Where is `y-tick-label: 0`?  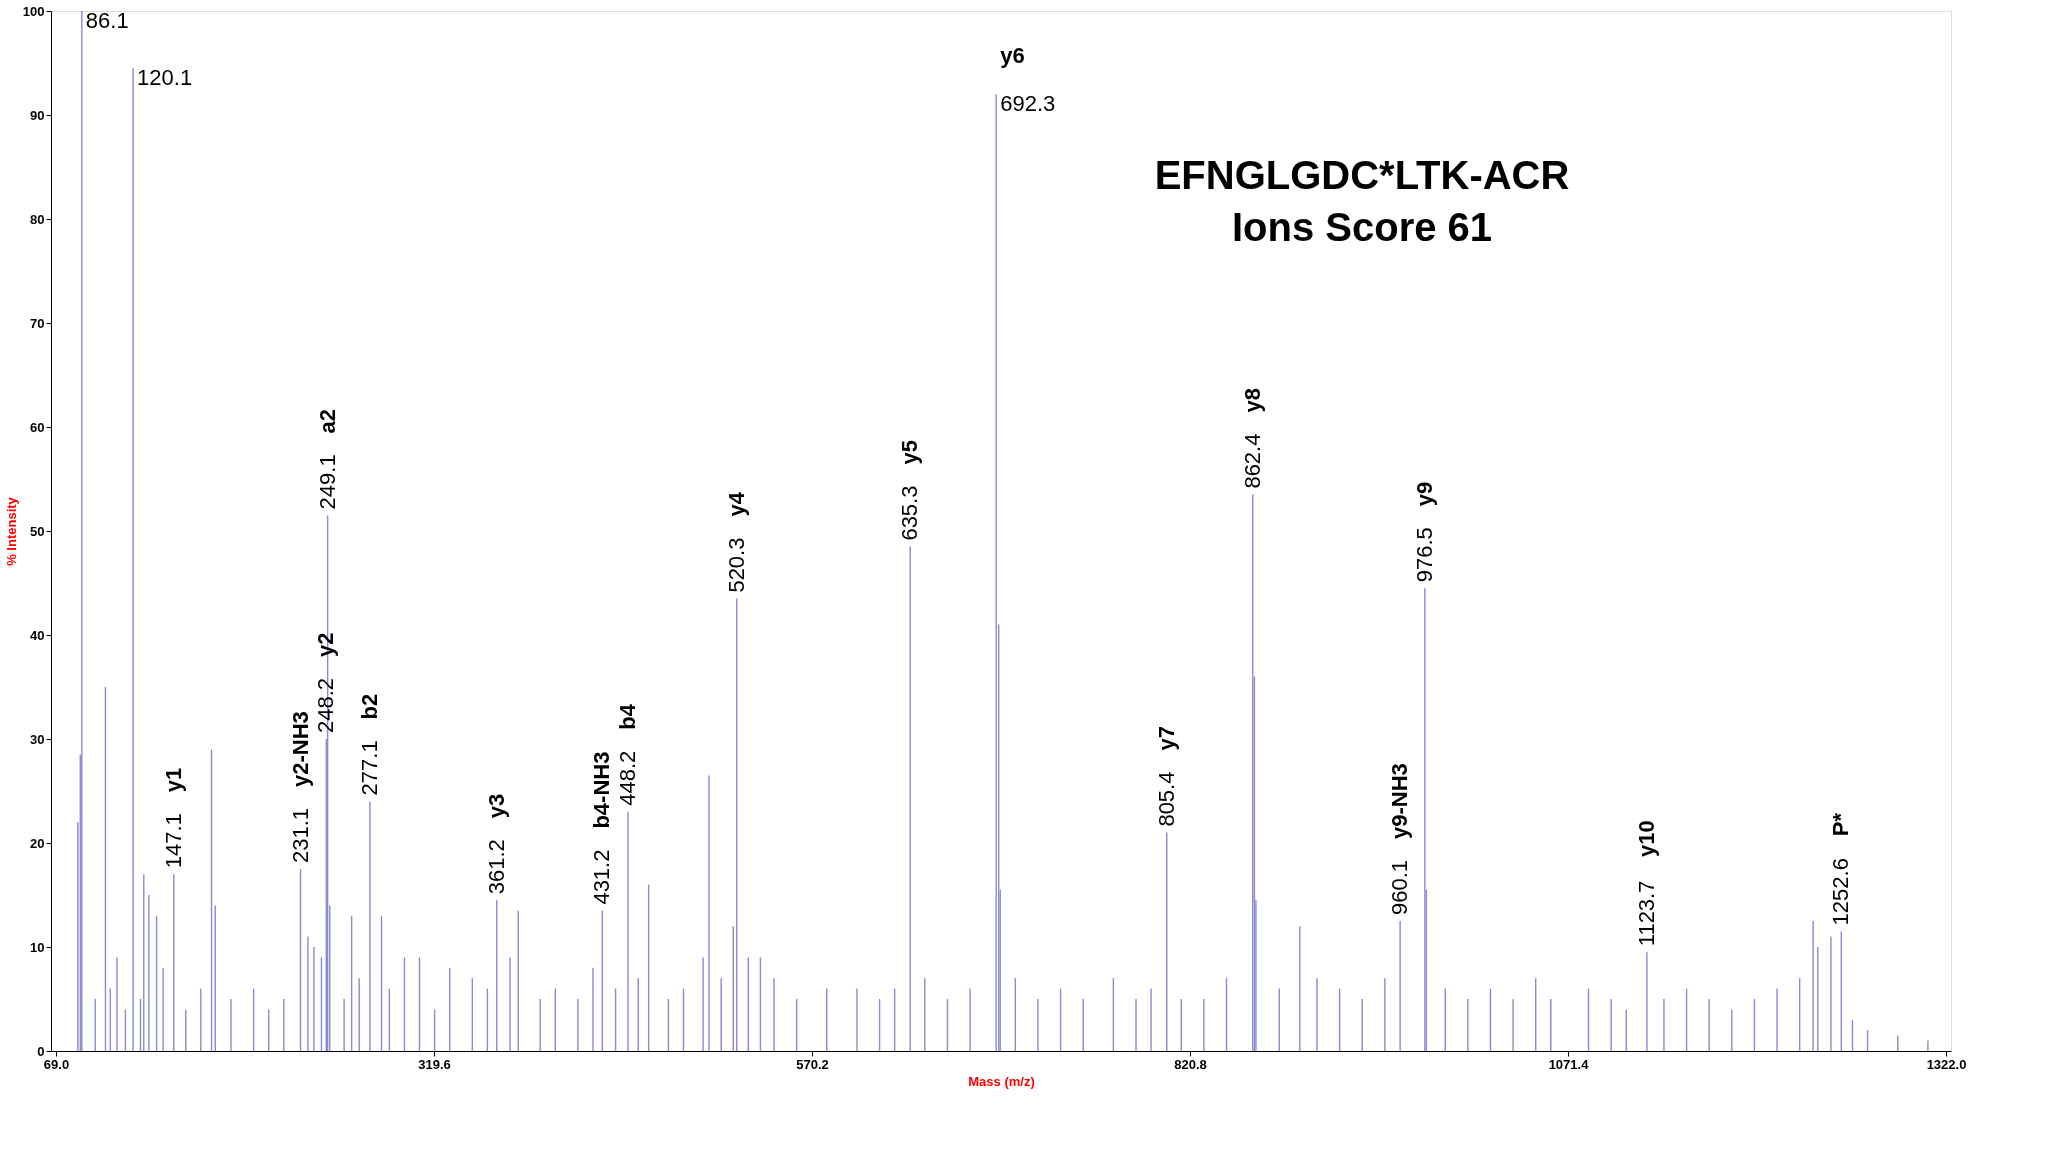
y-tick-label: 0 is located at coordinates (41, 1051).